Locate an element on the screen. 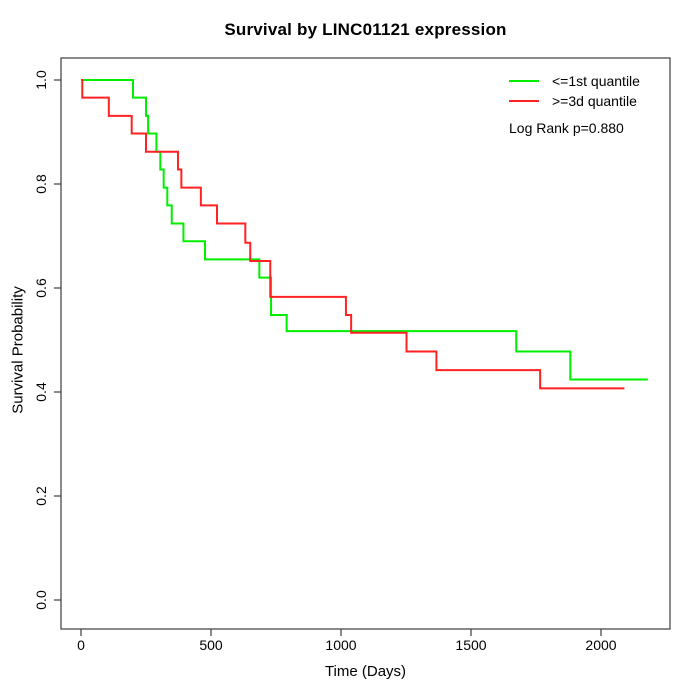 Image resolution: width=700 pixels, height=700 pixels. legend-line-green is located at coordinates (524, 81).